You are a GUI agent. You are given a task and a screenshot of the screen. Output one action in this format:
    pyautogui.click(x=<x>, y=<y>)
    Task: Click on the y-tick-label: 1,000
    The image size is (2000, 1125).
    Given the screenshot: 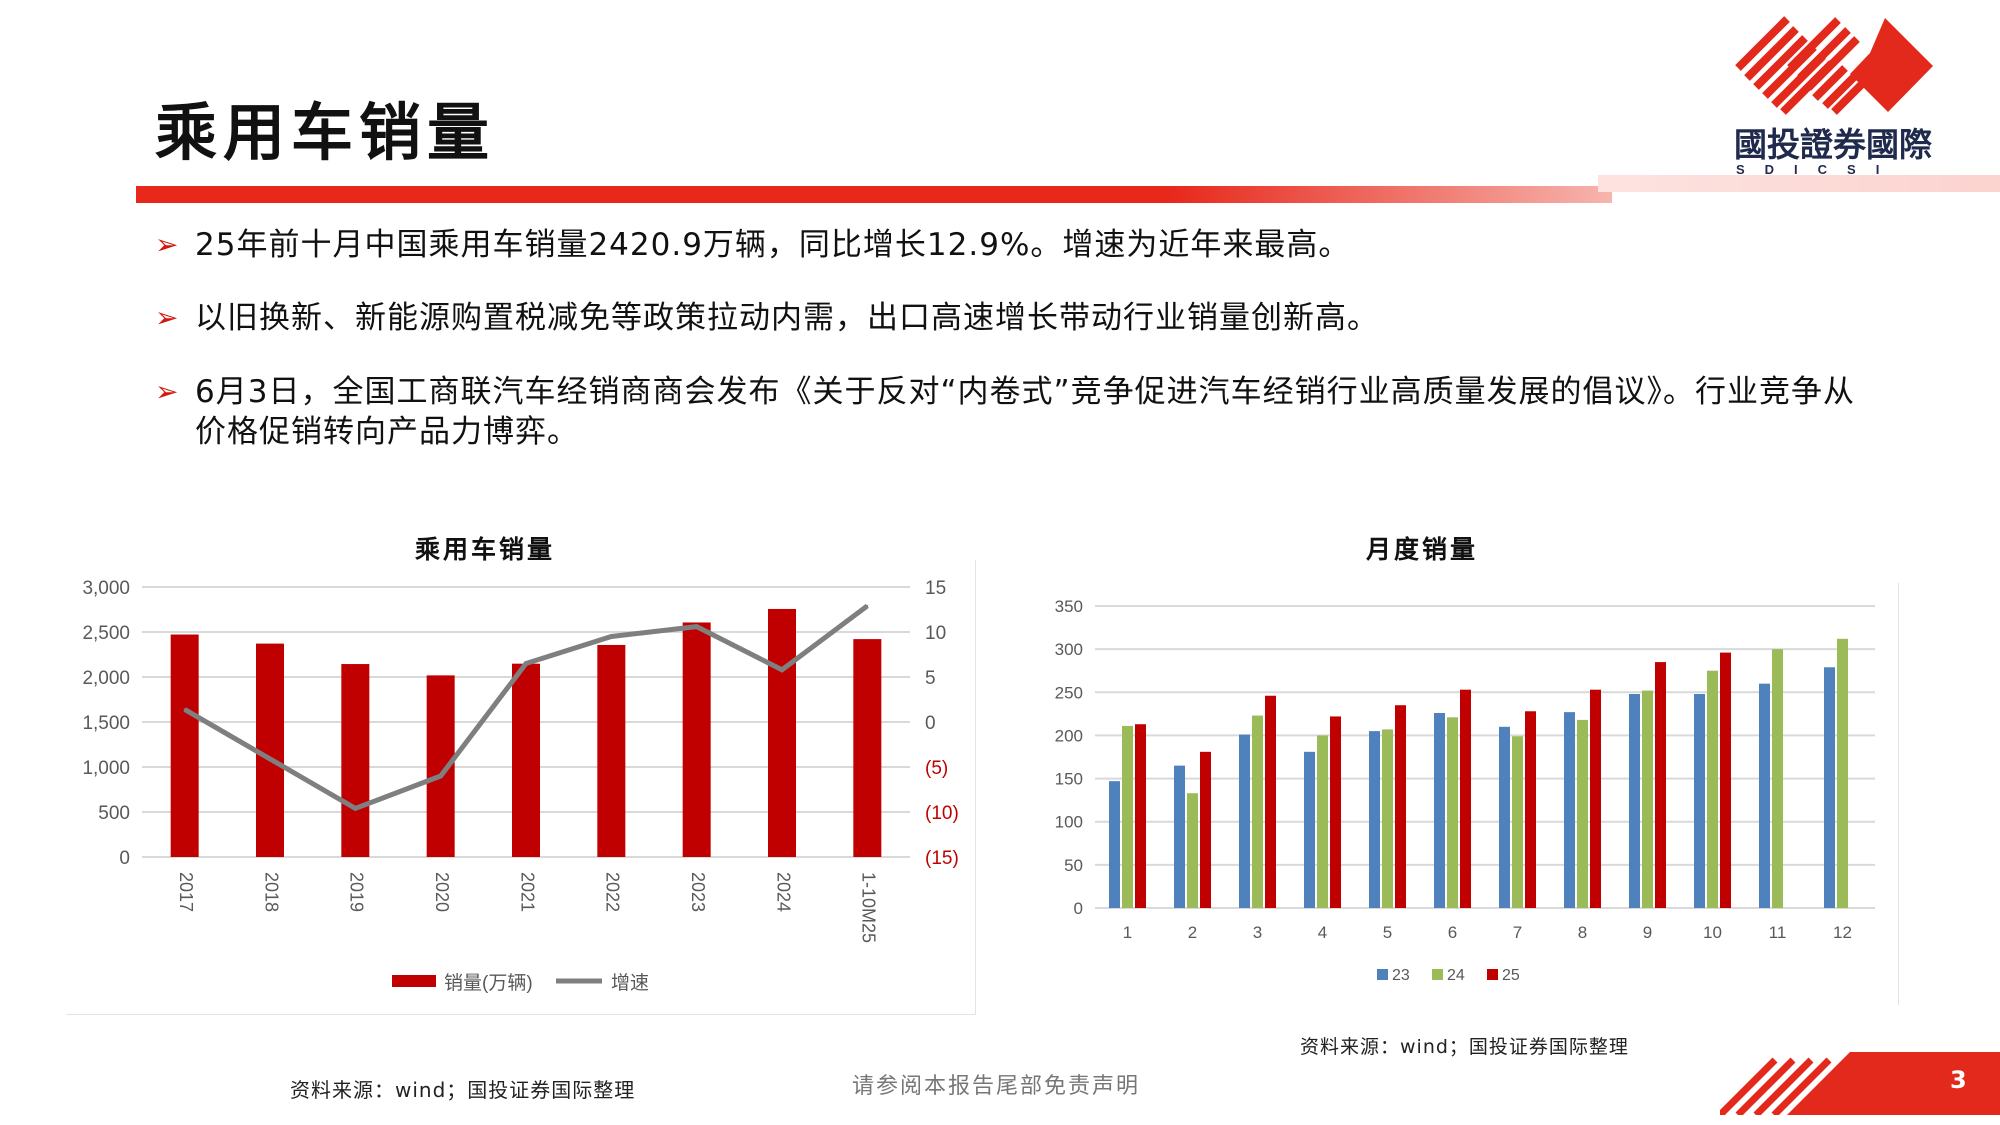 What is the action you would take?
    pyautogui.click(x=106, y=768)
    